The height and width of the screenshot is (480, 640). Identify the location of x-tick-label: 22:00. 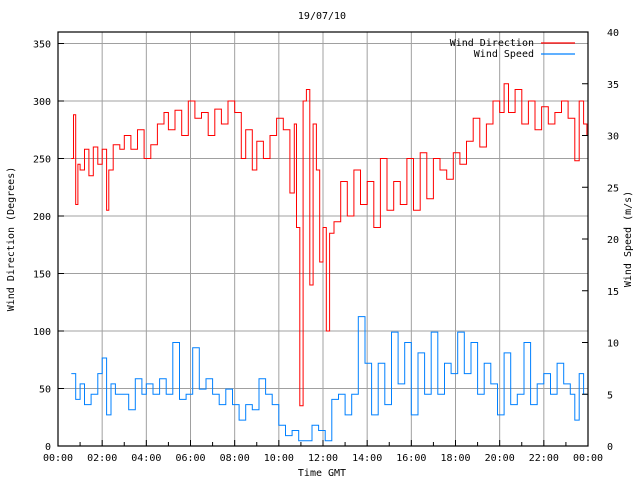
(544, 458).